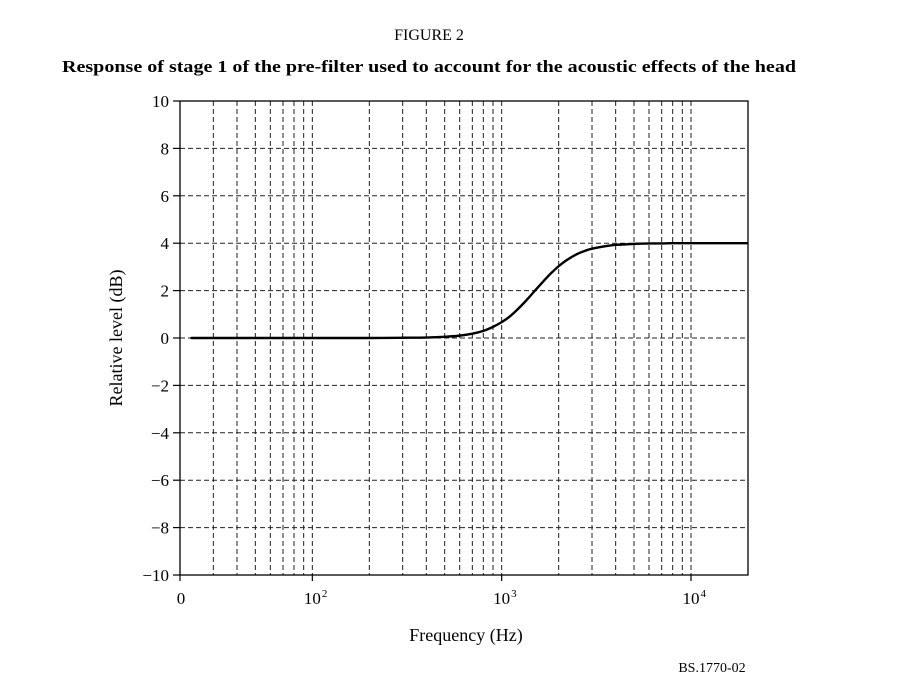  I want to click on x-tick-label: 10², so click(316, 598).